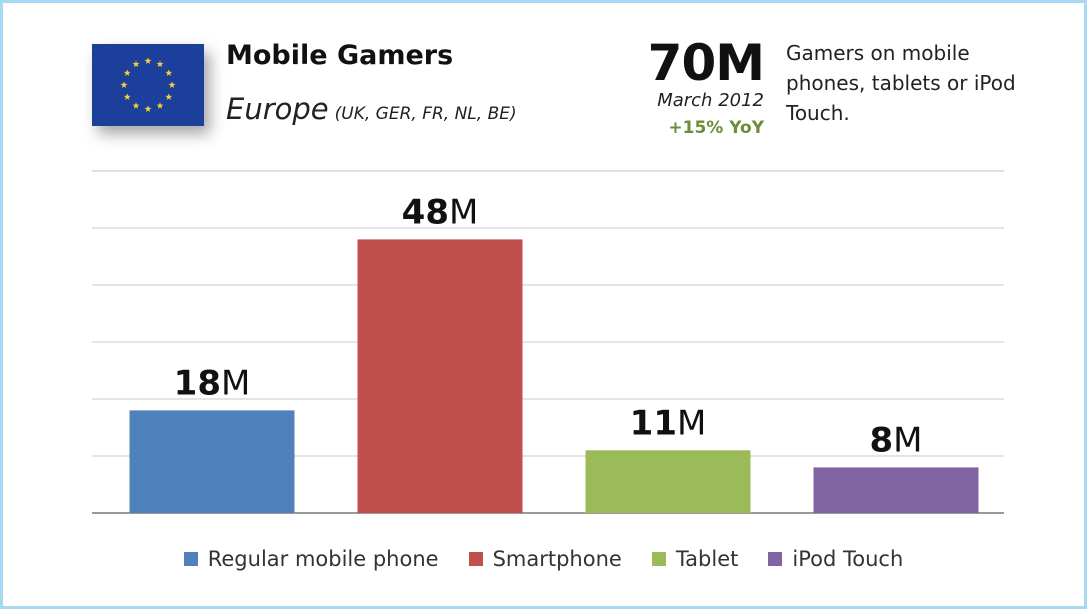 The width and height of the screenshot is (1087, 609). I want to click on legend-item: Tablet, so click(695, 559).